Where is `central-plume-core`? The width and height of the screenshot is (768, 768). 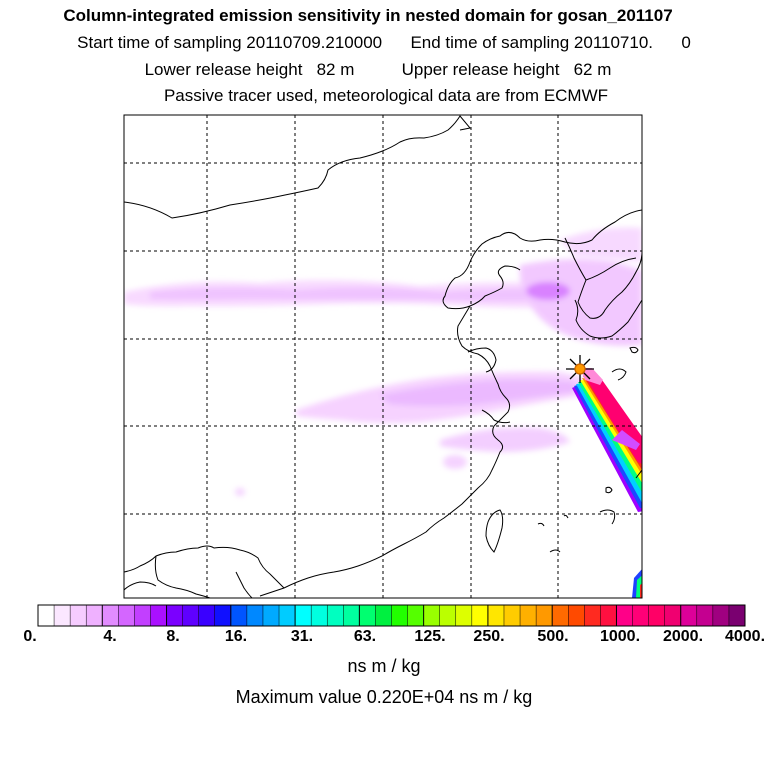
central-plume-core is located at coordinates (477, 392).